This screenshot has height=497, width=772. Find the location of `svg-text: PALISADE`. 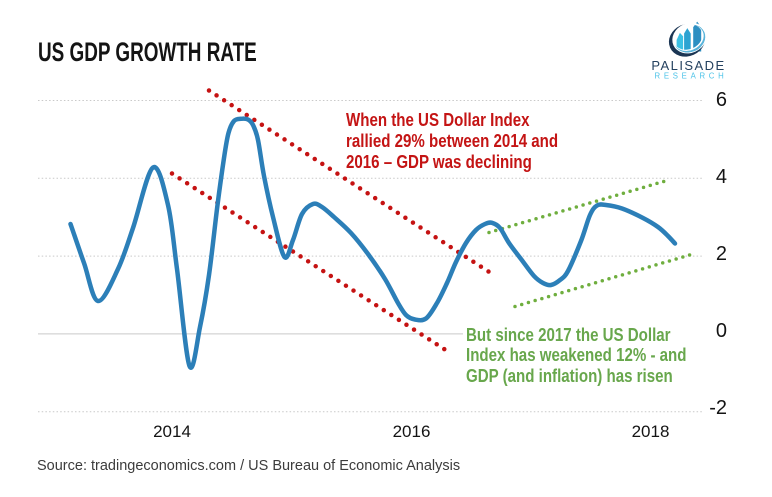

svg-text: PALISADE is located at coordinates (688, 65).